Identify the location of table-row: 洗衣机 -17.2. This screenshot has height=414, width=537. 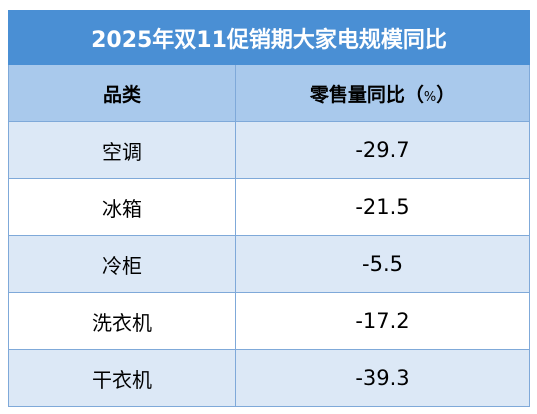
(269, 321).